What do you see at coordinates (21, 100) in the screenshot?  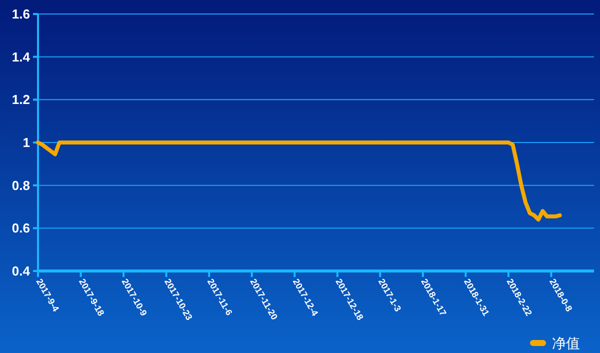 I see `y-tick-label: 1.2` at bounding box center [21, 100].